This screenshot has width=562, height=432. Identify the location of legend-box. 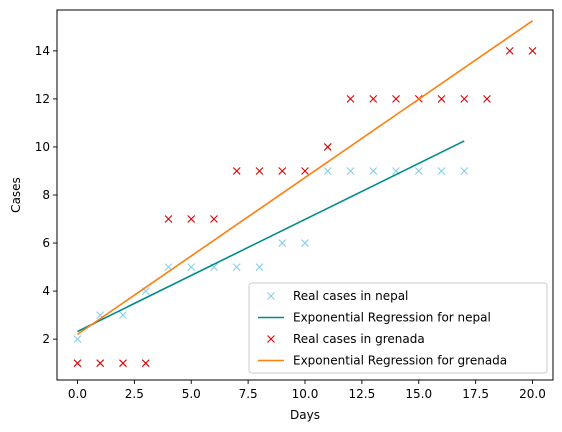
(398, 328).